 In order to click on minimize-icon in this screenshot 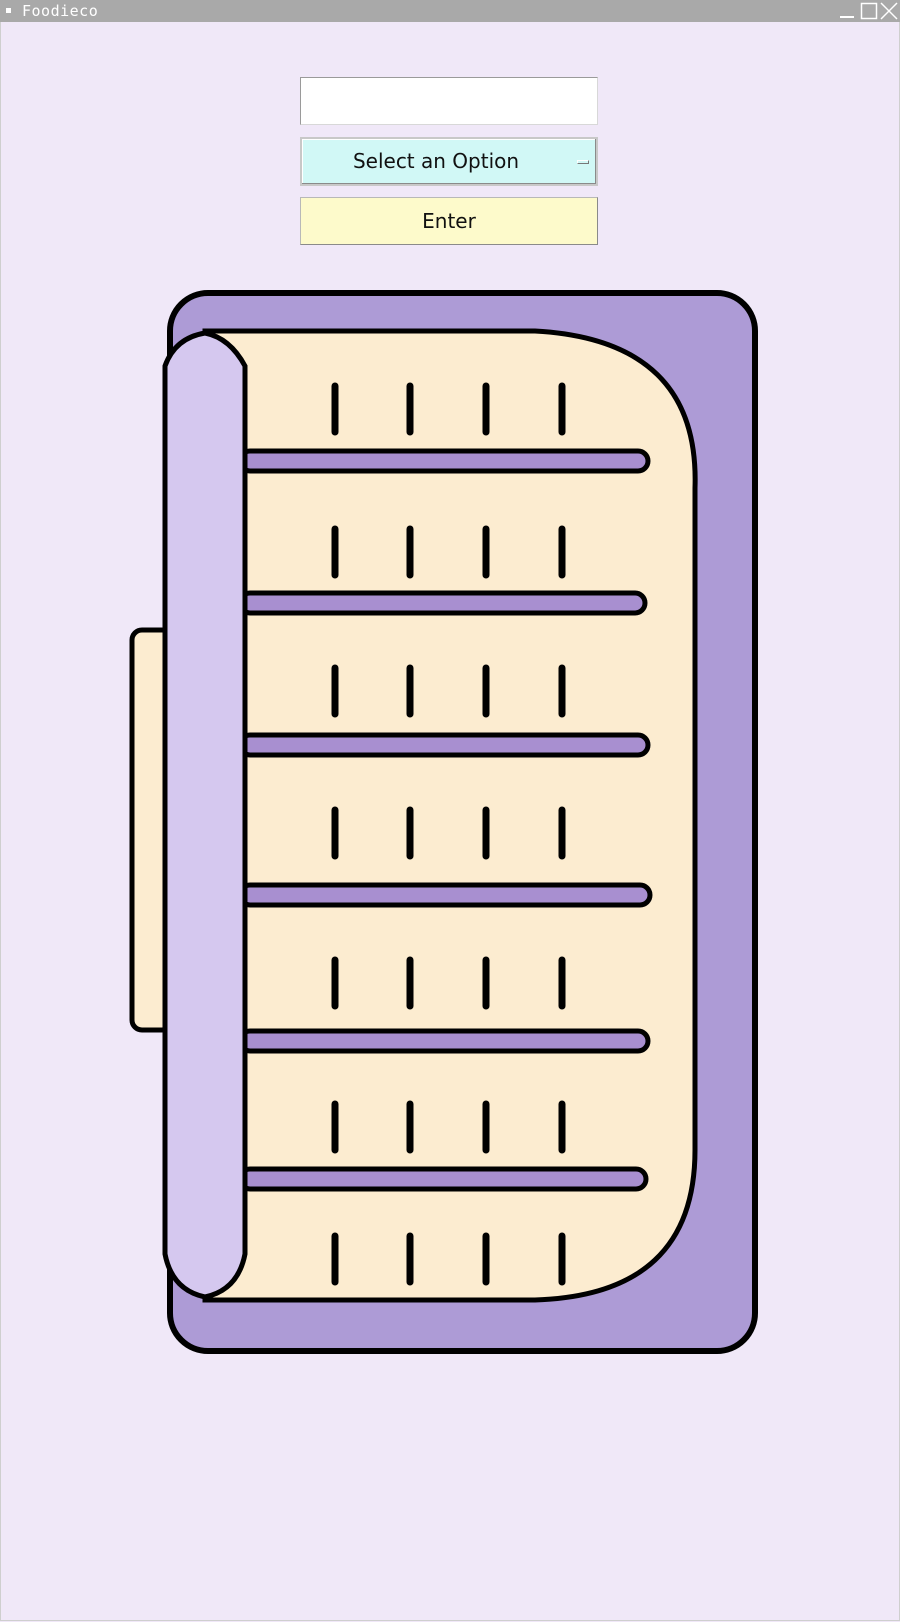, I will do `click(847, 11)`.